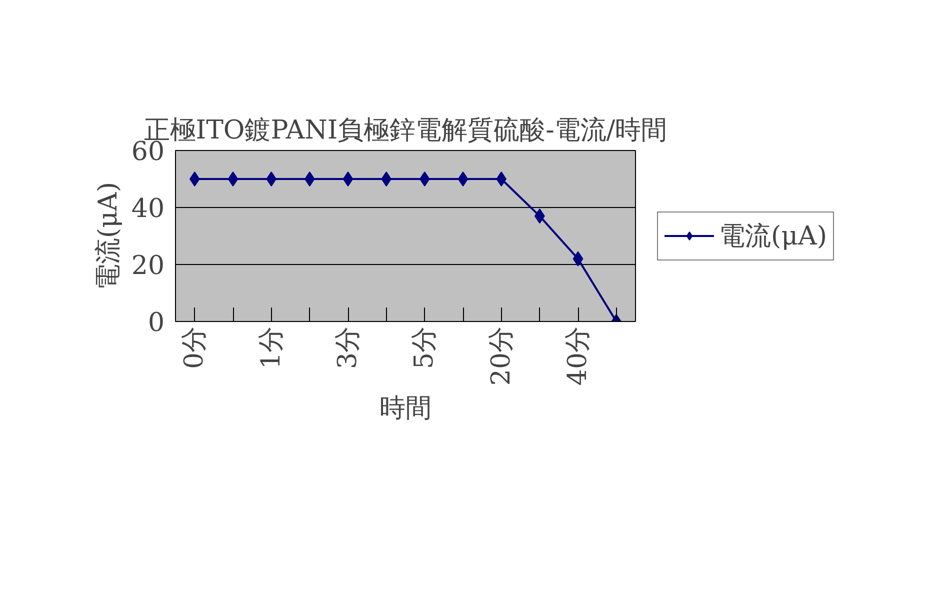  I want to click on y-tick-label: 20, so click(148, 266).